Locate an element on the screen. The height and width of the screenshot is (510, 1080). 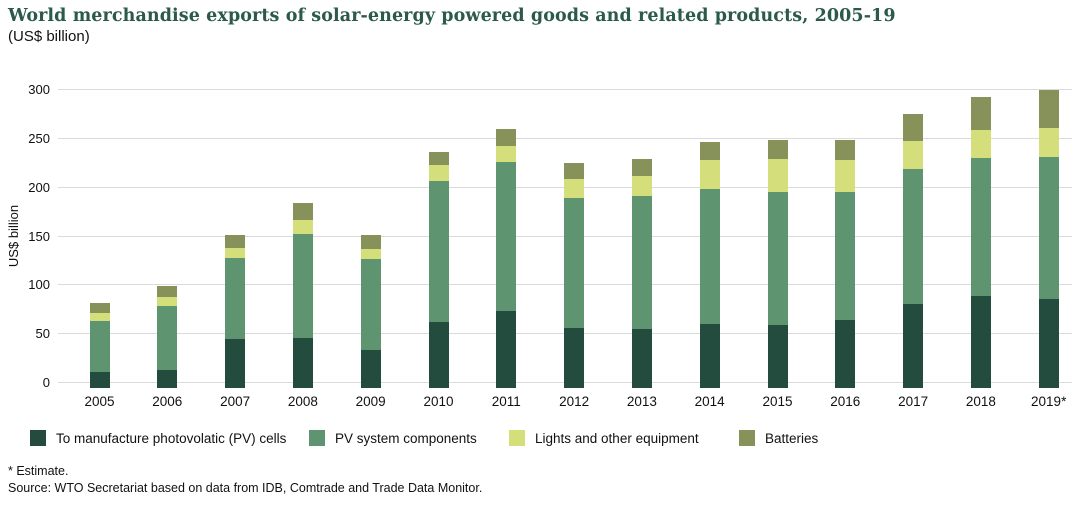
legend-label: PV system components is located at coordinates (406, 438).